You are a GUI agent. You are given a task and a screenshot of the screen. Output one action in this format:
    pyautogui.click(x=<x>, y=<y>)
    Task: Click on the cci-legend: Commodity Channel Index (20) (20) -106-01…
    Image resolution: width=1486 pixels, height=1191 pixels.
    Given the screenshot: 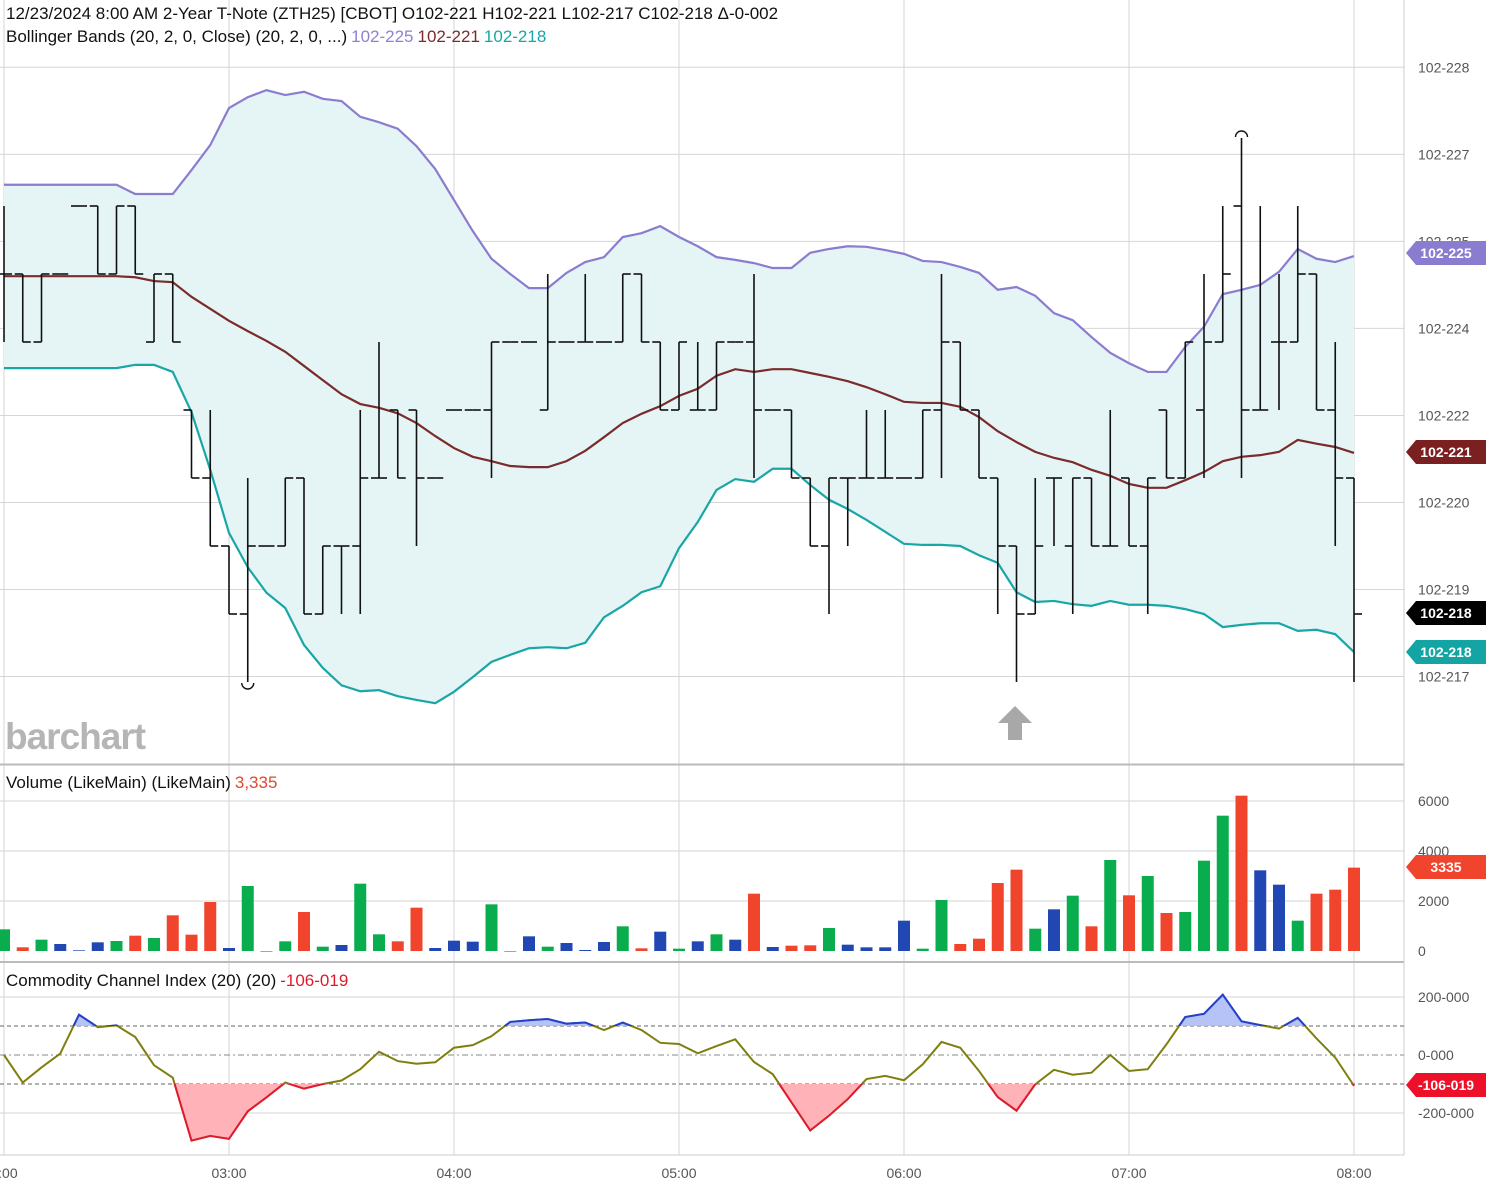 What is the action you would take?
    pyautogui.click(x=179, y=981)
    